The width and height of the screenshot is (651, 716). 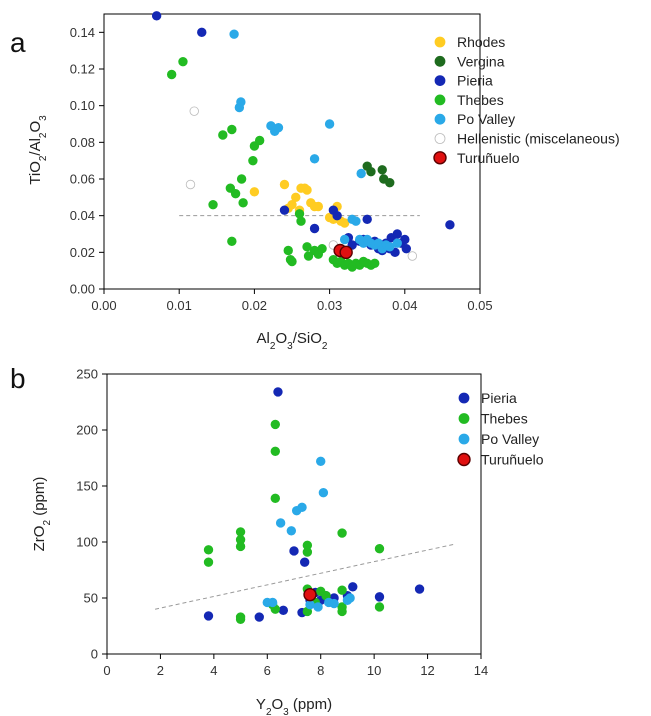 What do you see at coordinates (82, 179) in the screenshot?
I see `y-tick-label: 0.06` at bounding box center [82, 179].